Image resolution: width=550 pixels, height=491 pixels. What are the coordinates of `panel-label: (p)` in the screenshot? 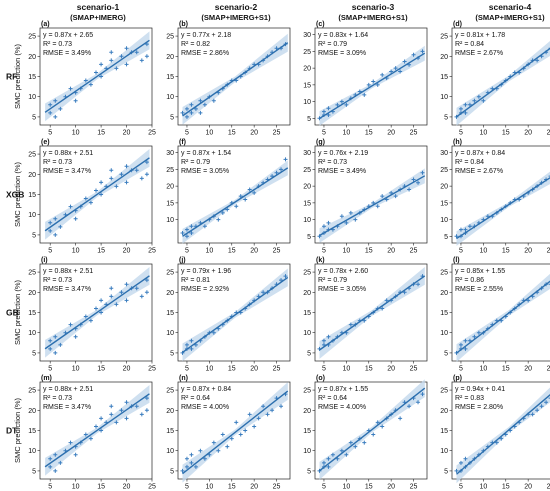 It's located at (457, 378).